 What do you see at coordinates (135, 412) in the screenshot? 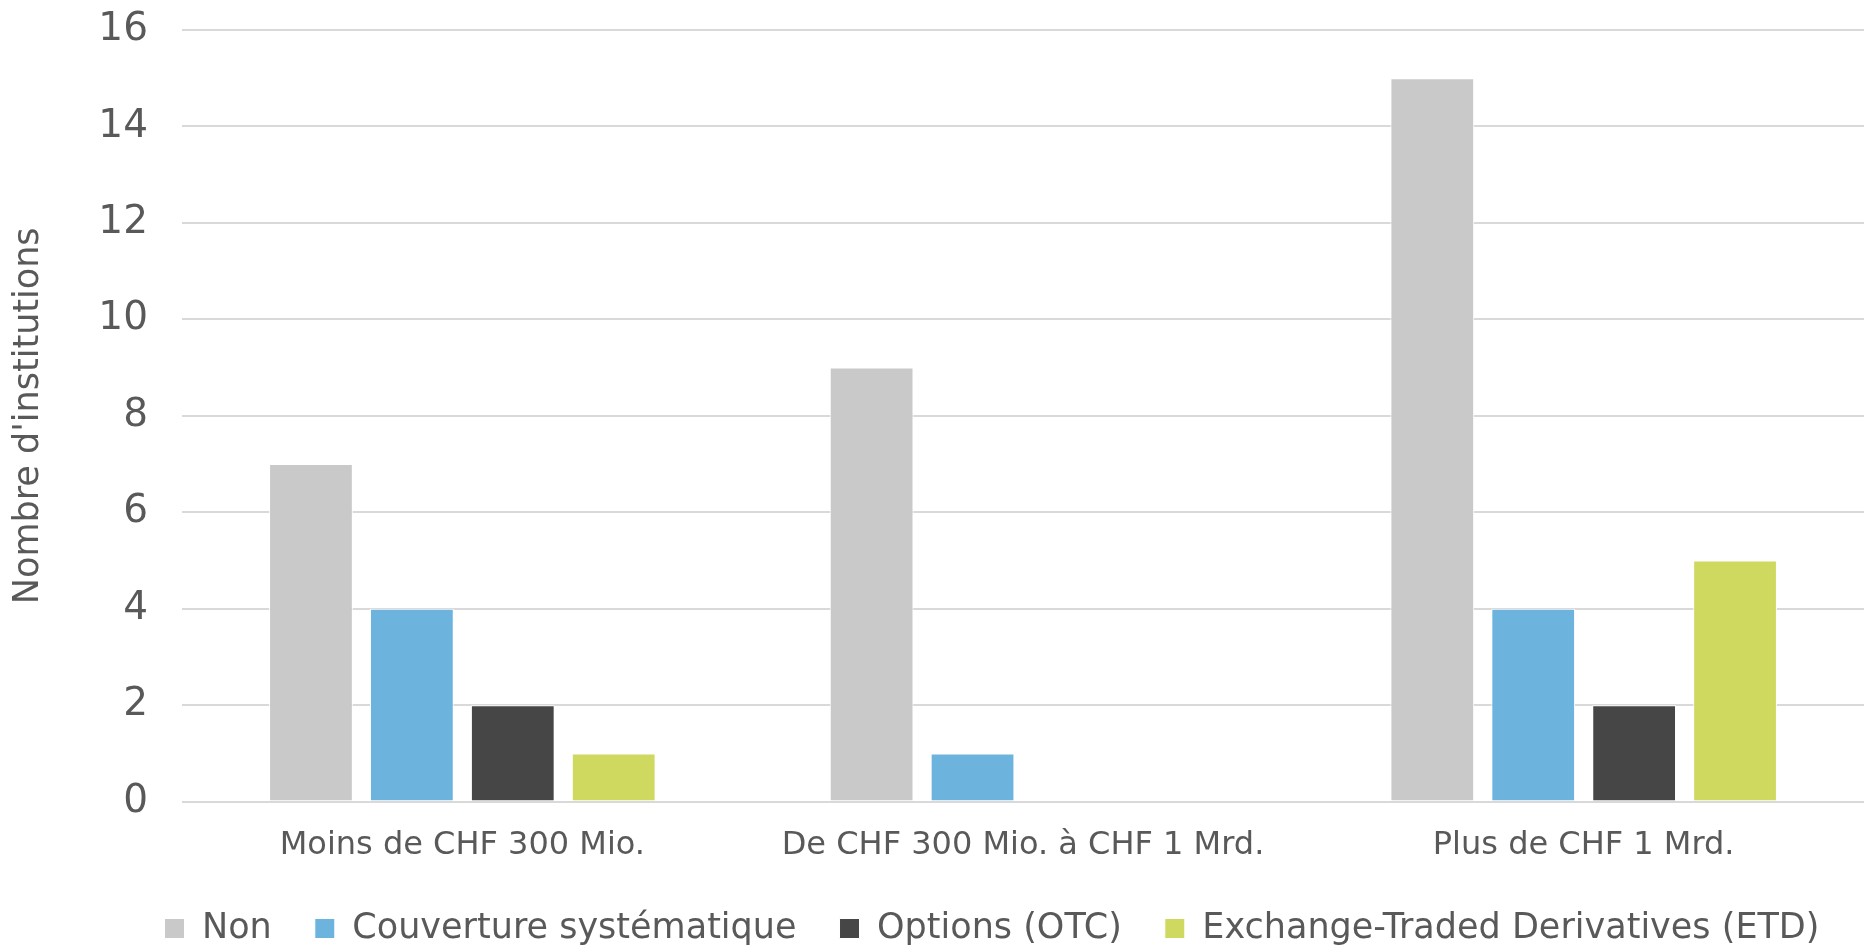
I see `y-tick-label: 8` at bounding box center [135, 412].